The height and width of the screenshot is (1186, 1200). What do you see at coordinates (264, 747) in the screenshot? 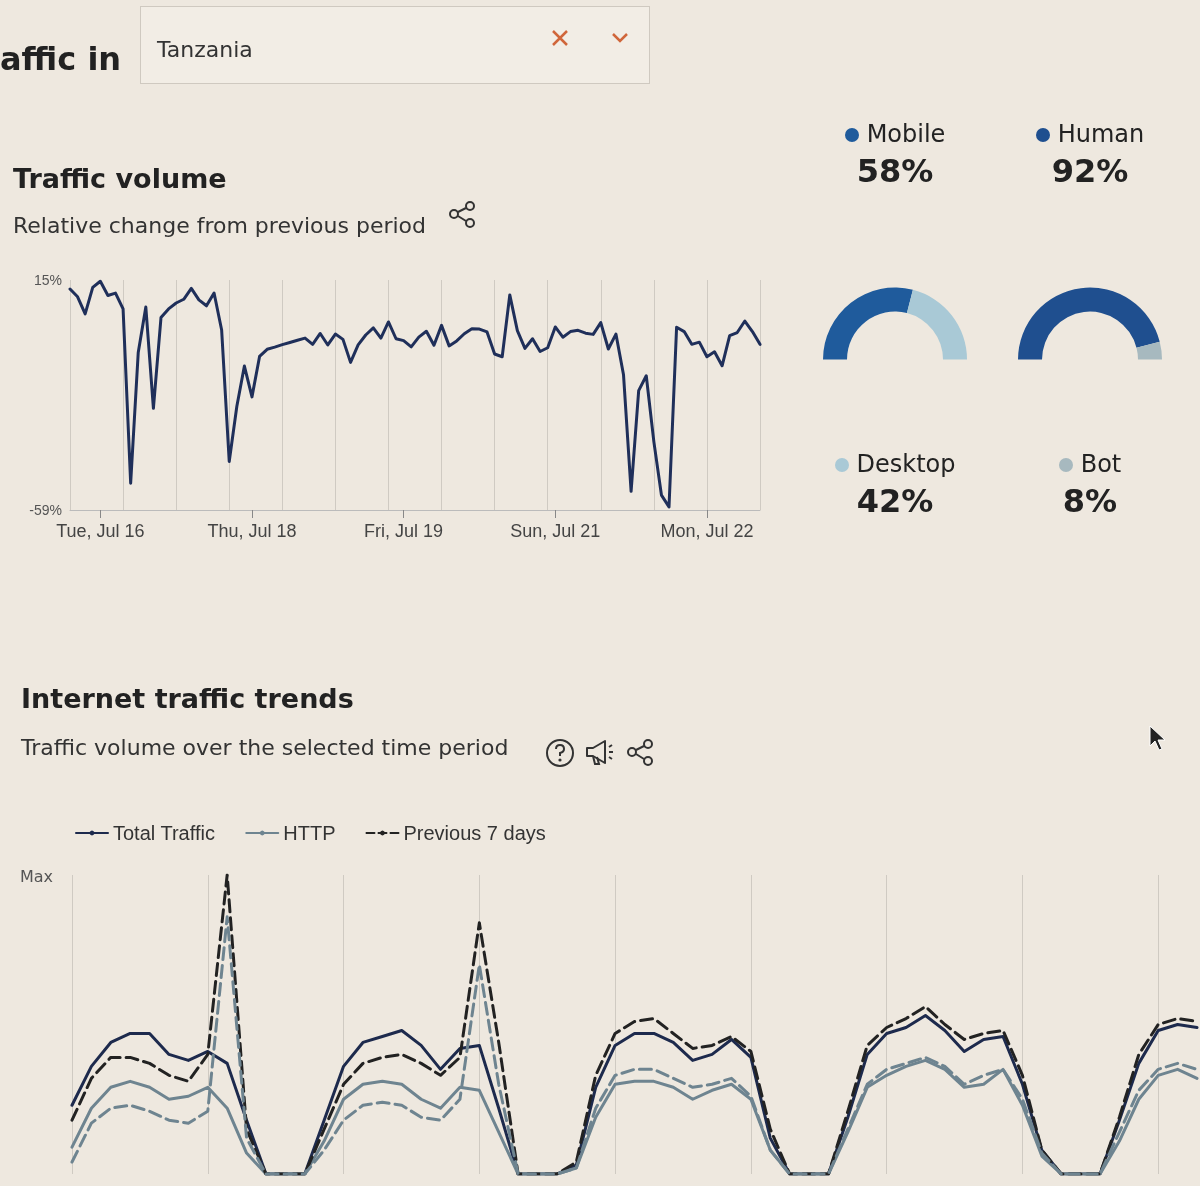
I see `chart-subtitle: Traffic volume over the selected time period` at bounding box center [264, 747].